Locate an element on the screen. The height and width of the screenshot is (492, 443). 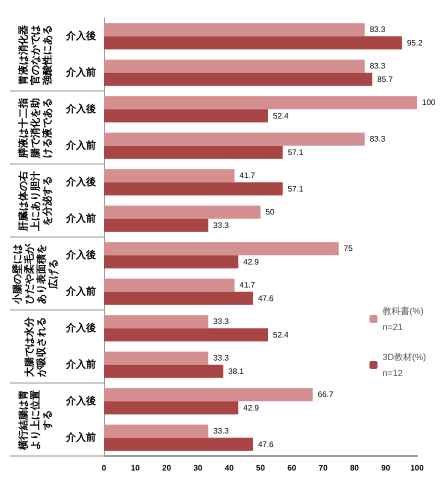
data-label: 50 is located at coordinates (270, 212).